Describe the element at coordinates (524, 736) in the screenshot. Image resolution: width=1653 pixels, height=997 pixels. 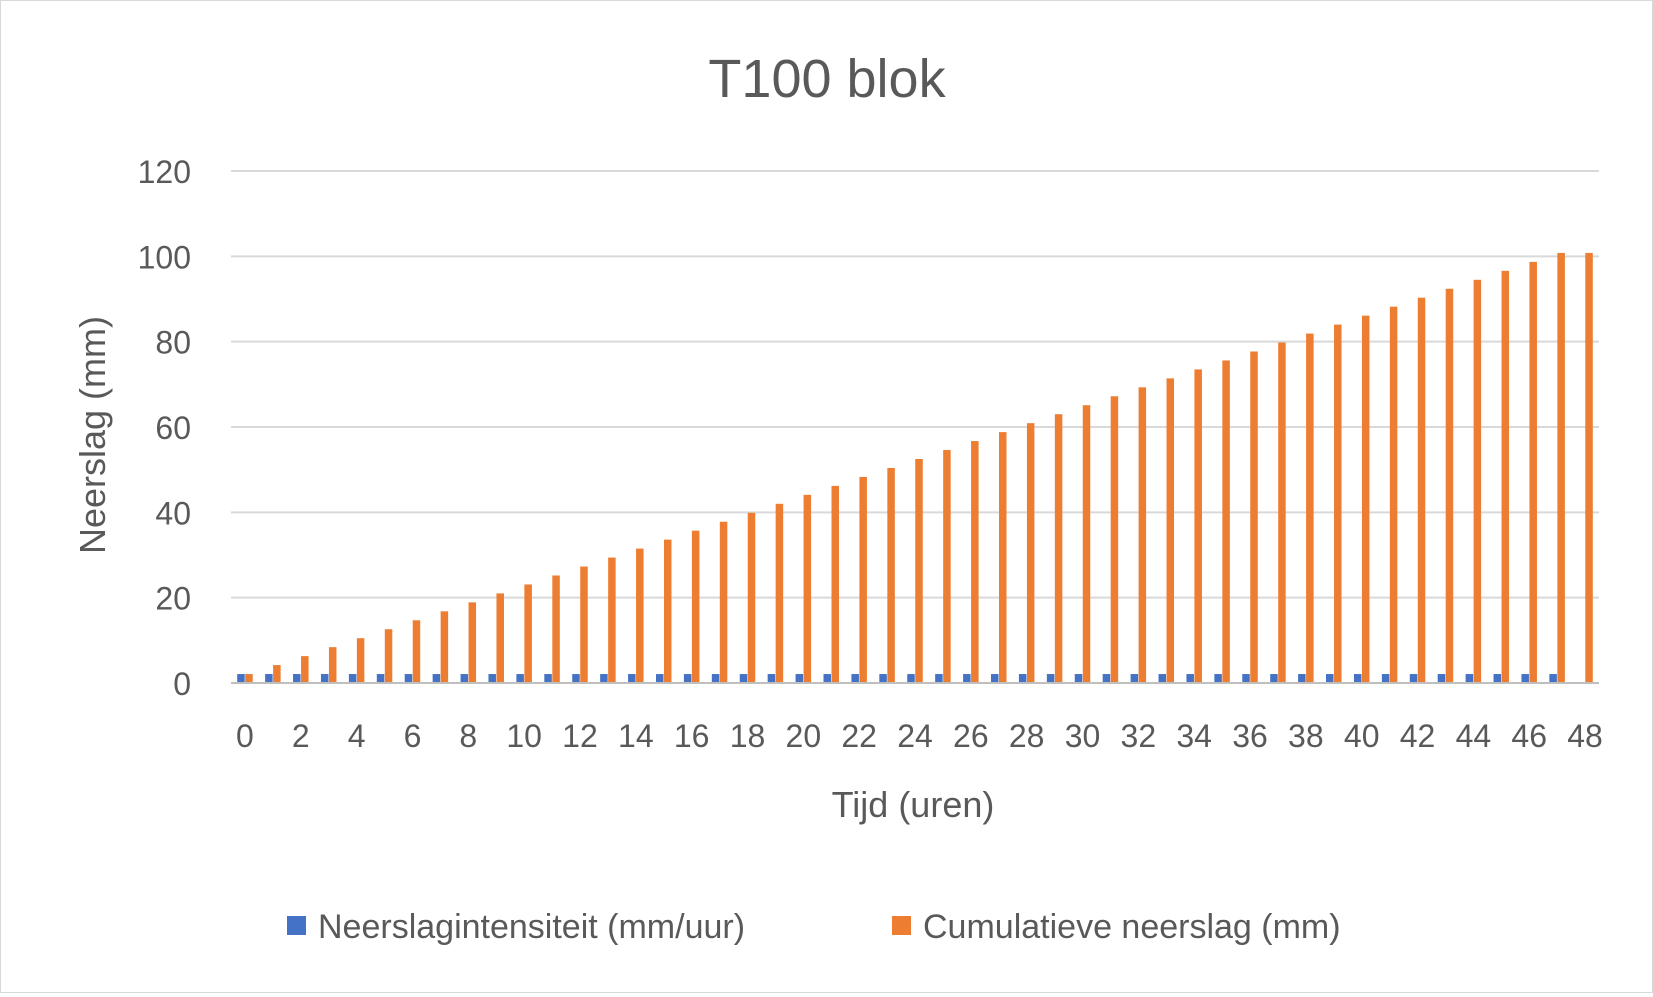
I see `x-tick-label: 10` at that location.